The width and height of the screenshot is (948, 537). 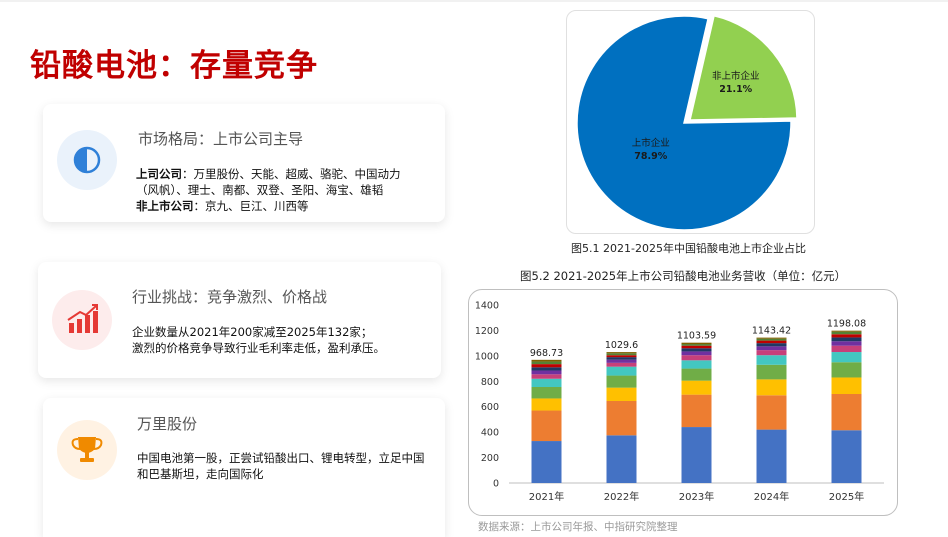 I want to click on pie-chart: 非上市企业 21.1% 上市企业 78.9%, so click(x=687, y=122).